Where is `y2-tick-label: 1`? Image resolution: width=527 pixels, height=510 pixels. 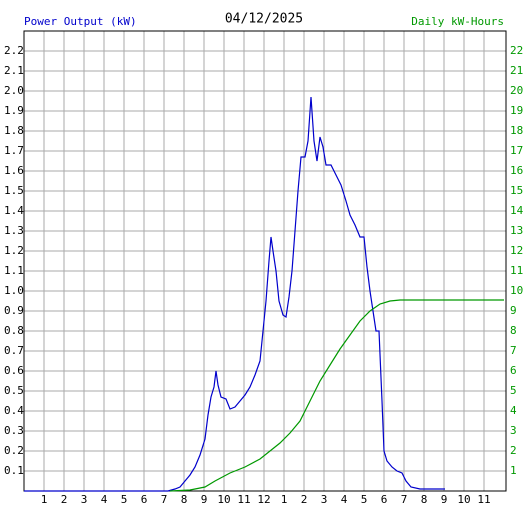
y2-tick-label: 1 is located at coordinates (513, 470).